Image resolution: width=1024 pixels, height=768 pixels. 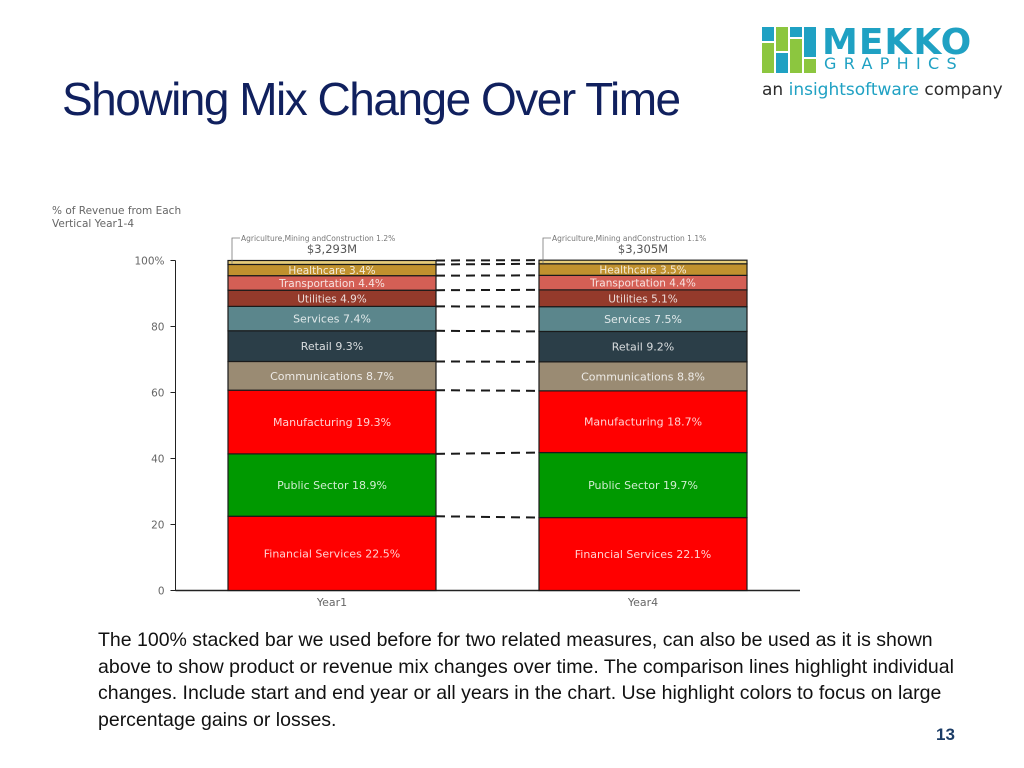 I want to click on y-tick-label: 20, so click(x=157, y=526).